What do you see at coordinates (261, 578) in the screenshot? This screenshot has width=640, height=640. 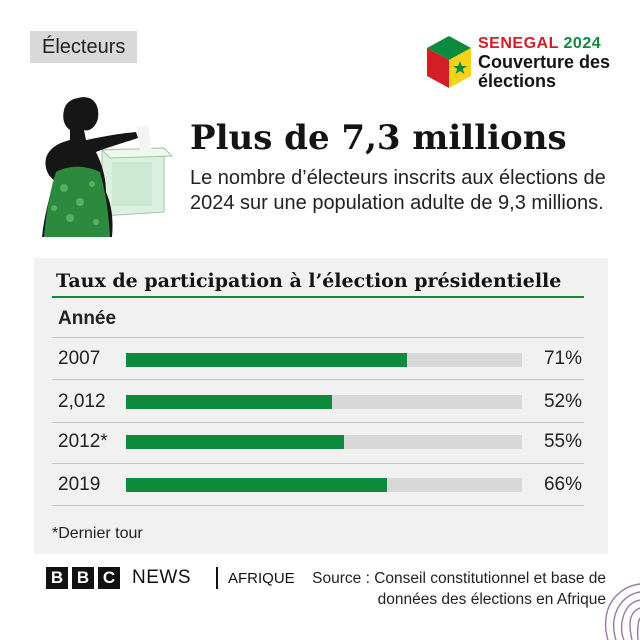 I see `afrique-wordmark: AFRIQUE` at bounding box center [261, 578].